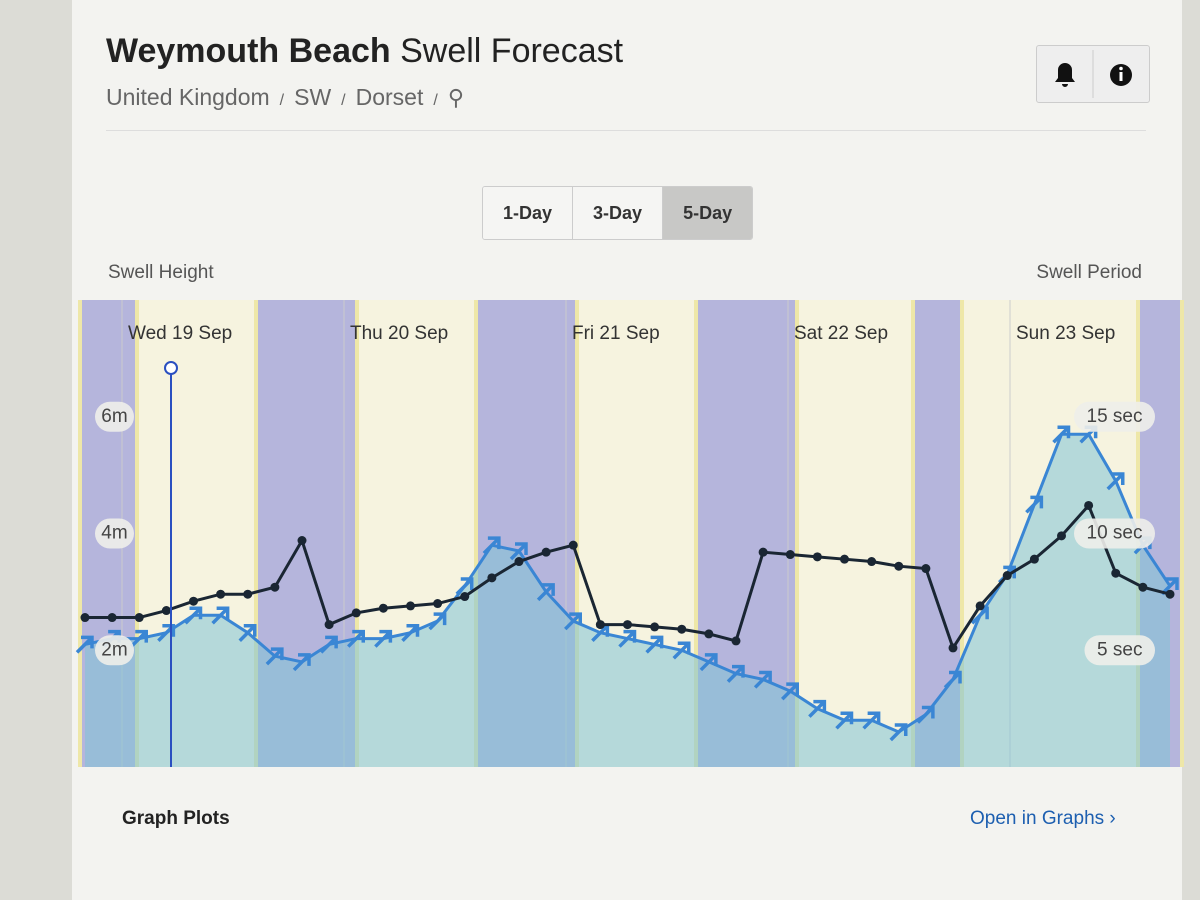 Image resolution: width=1200 pixels, height=900 pixels. I want to click on day-label: Wed 19 Sep, so click(180, 333).